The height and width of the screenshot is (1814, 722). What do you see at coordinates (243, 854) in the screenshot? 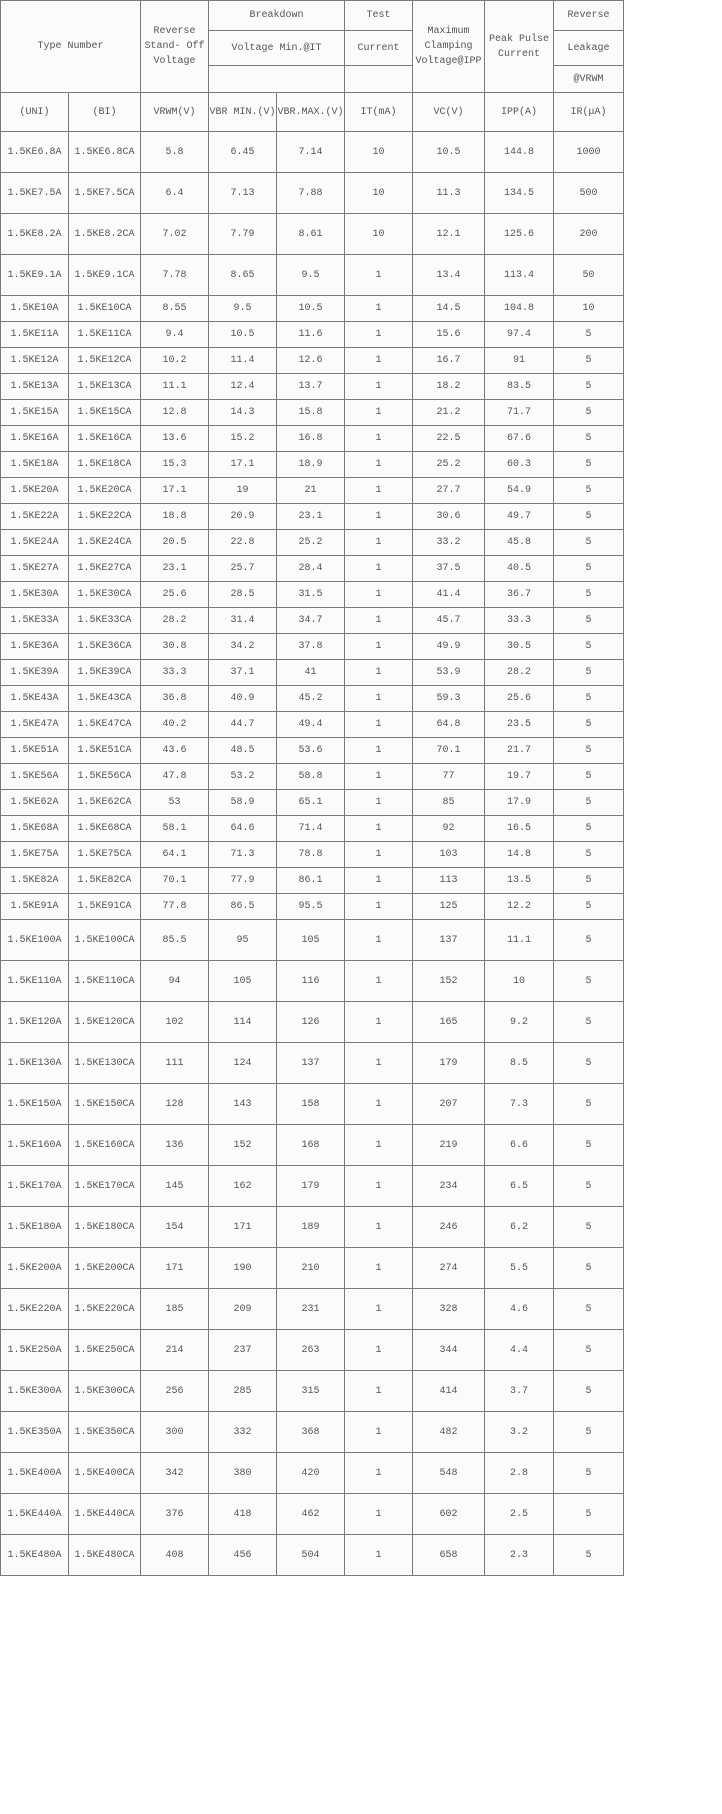
I see `cell-vbr-min: 71.3` at bounding box center [243, 854].